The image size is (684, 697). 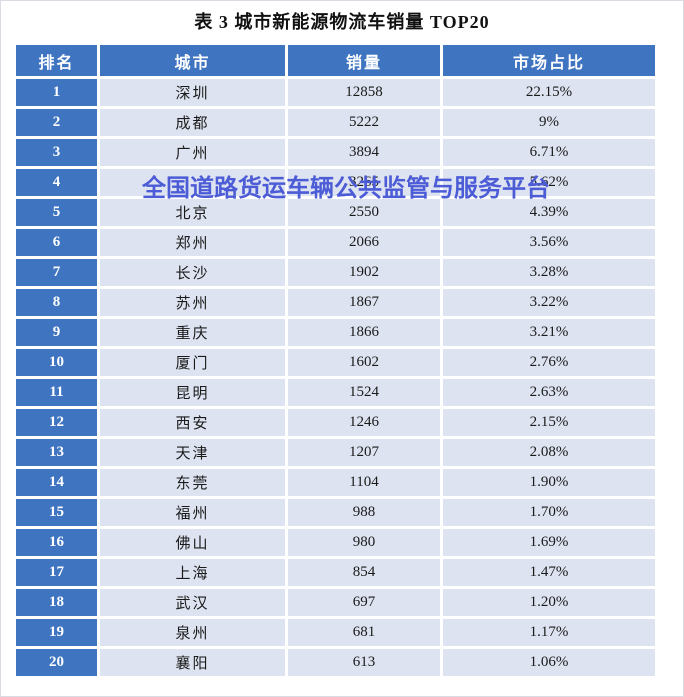 I want to click on table-row: 2 成都 5222 9%, so click(x=335, y=122).